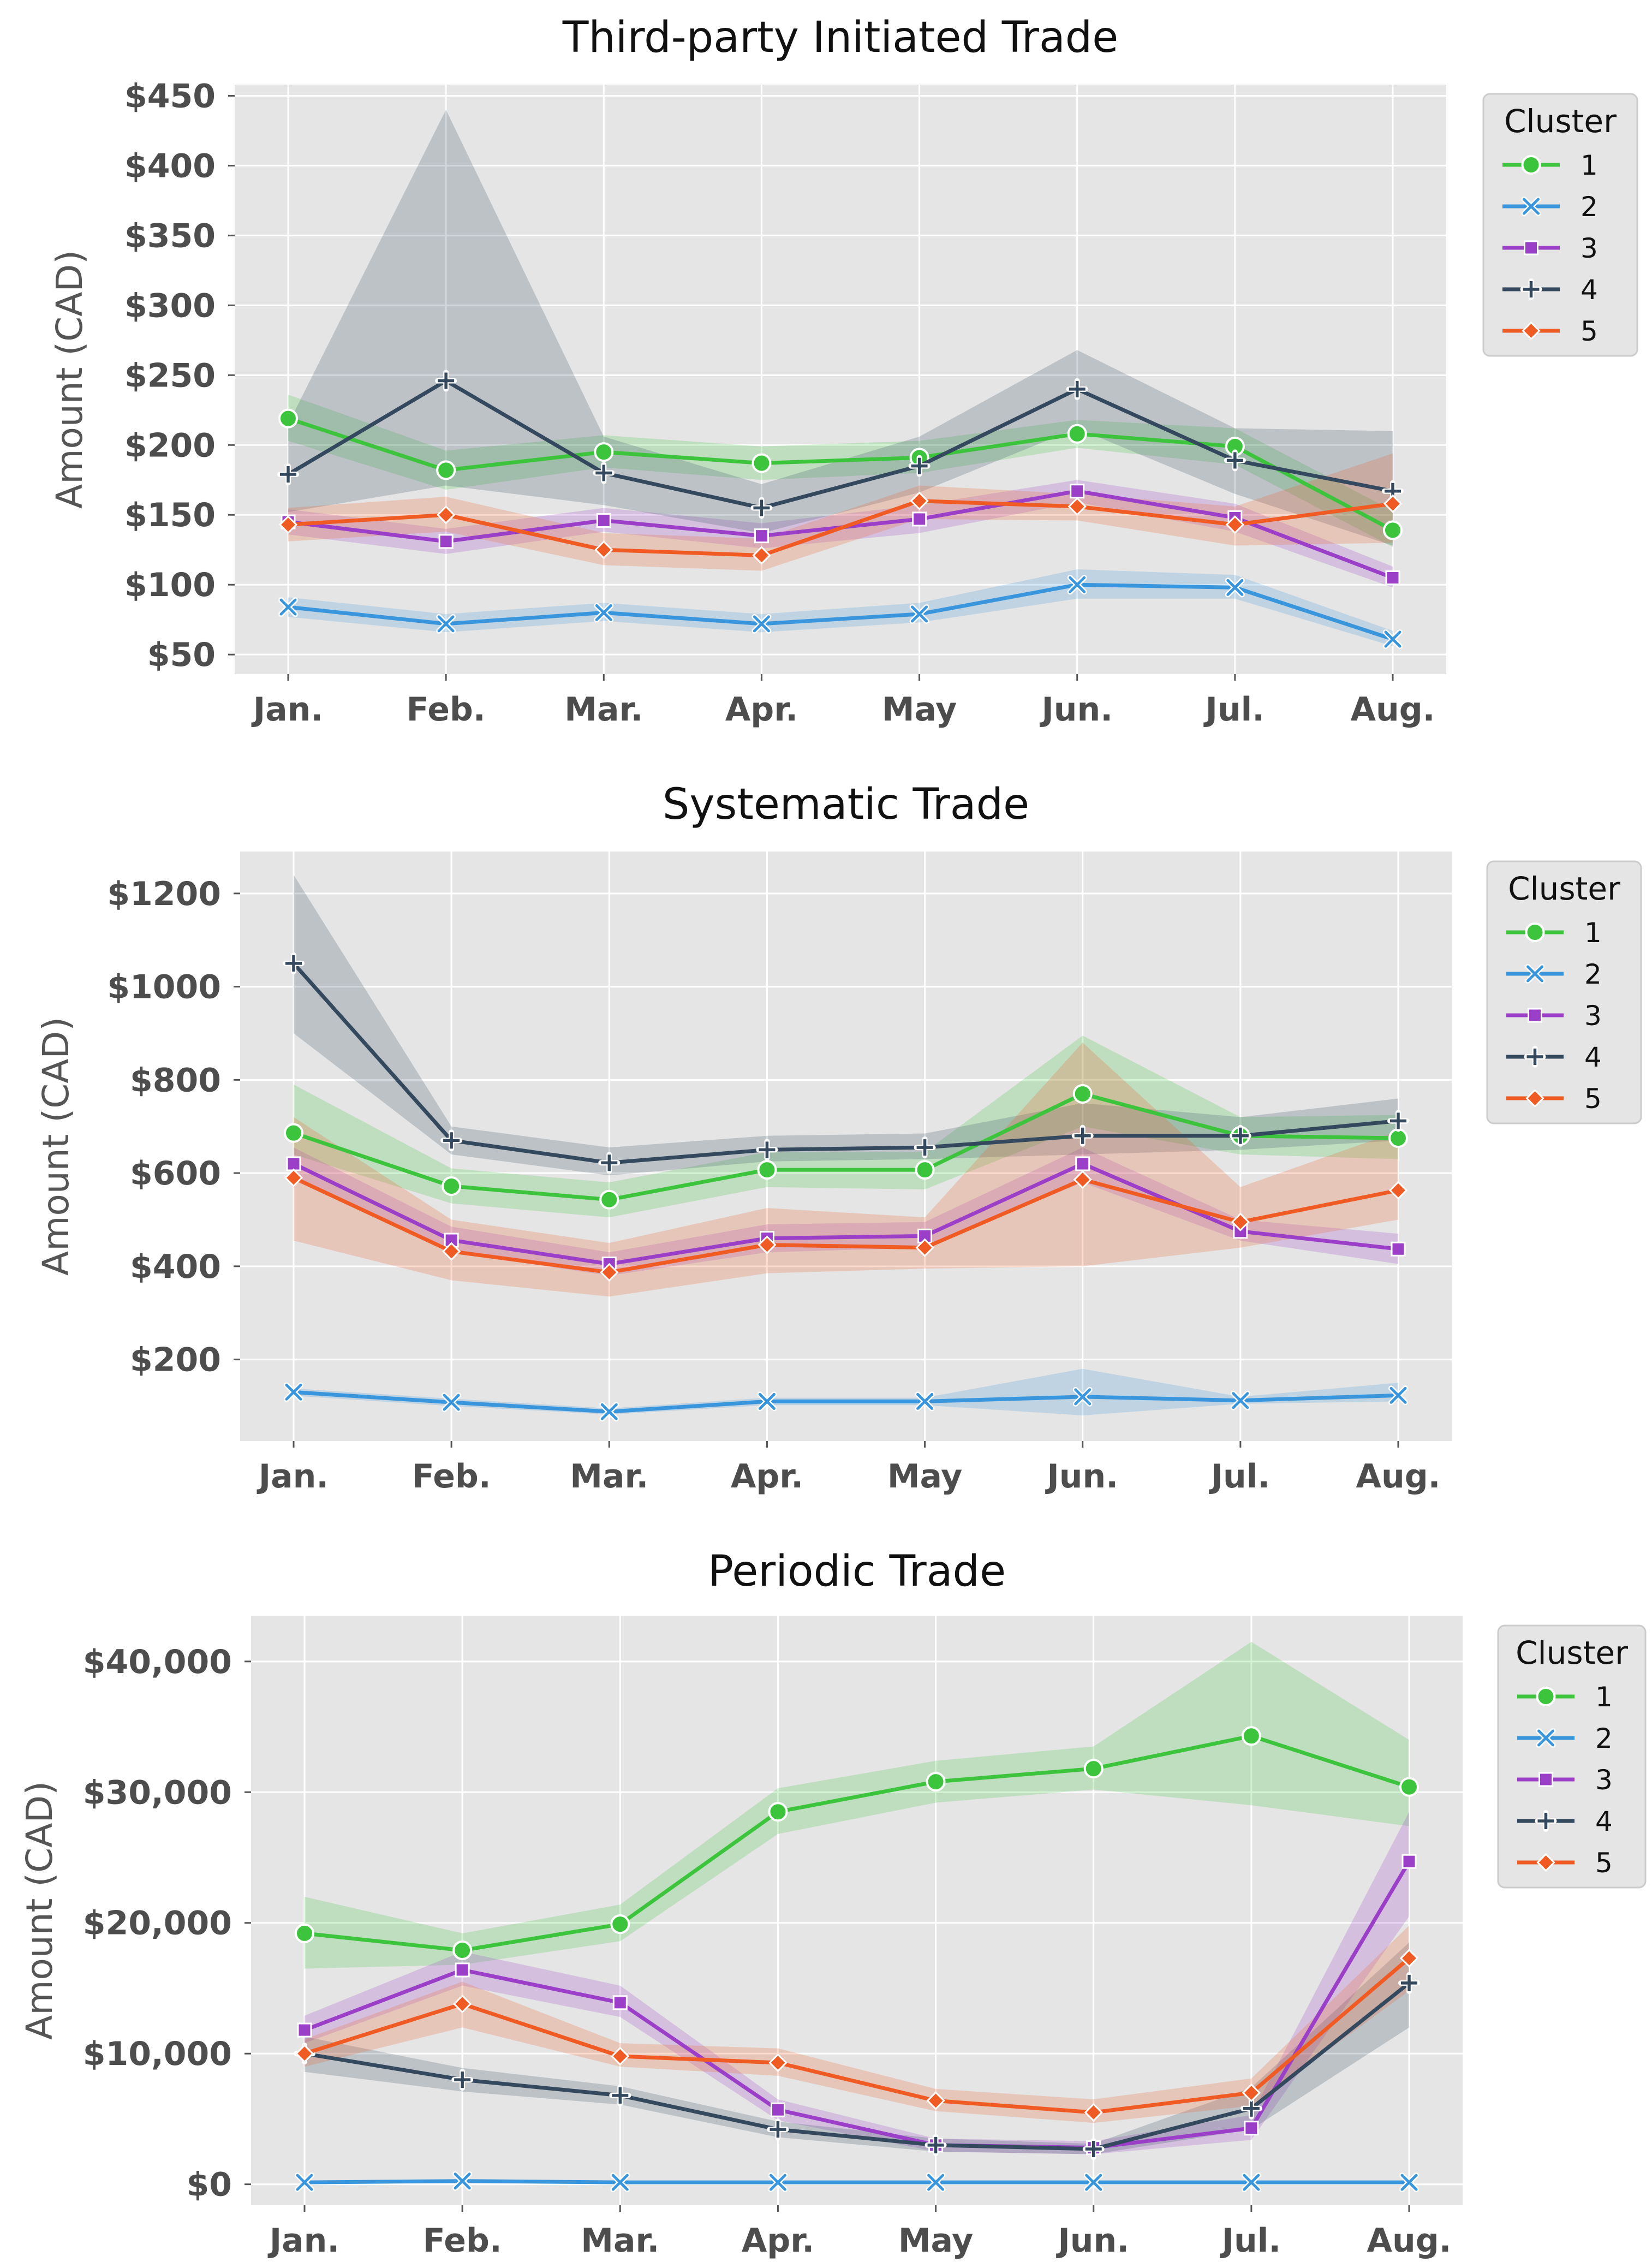  Describe the element at coordinates (209, 2185) in the screenshot. I see `y-tick-label: $0` at that location.